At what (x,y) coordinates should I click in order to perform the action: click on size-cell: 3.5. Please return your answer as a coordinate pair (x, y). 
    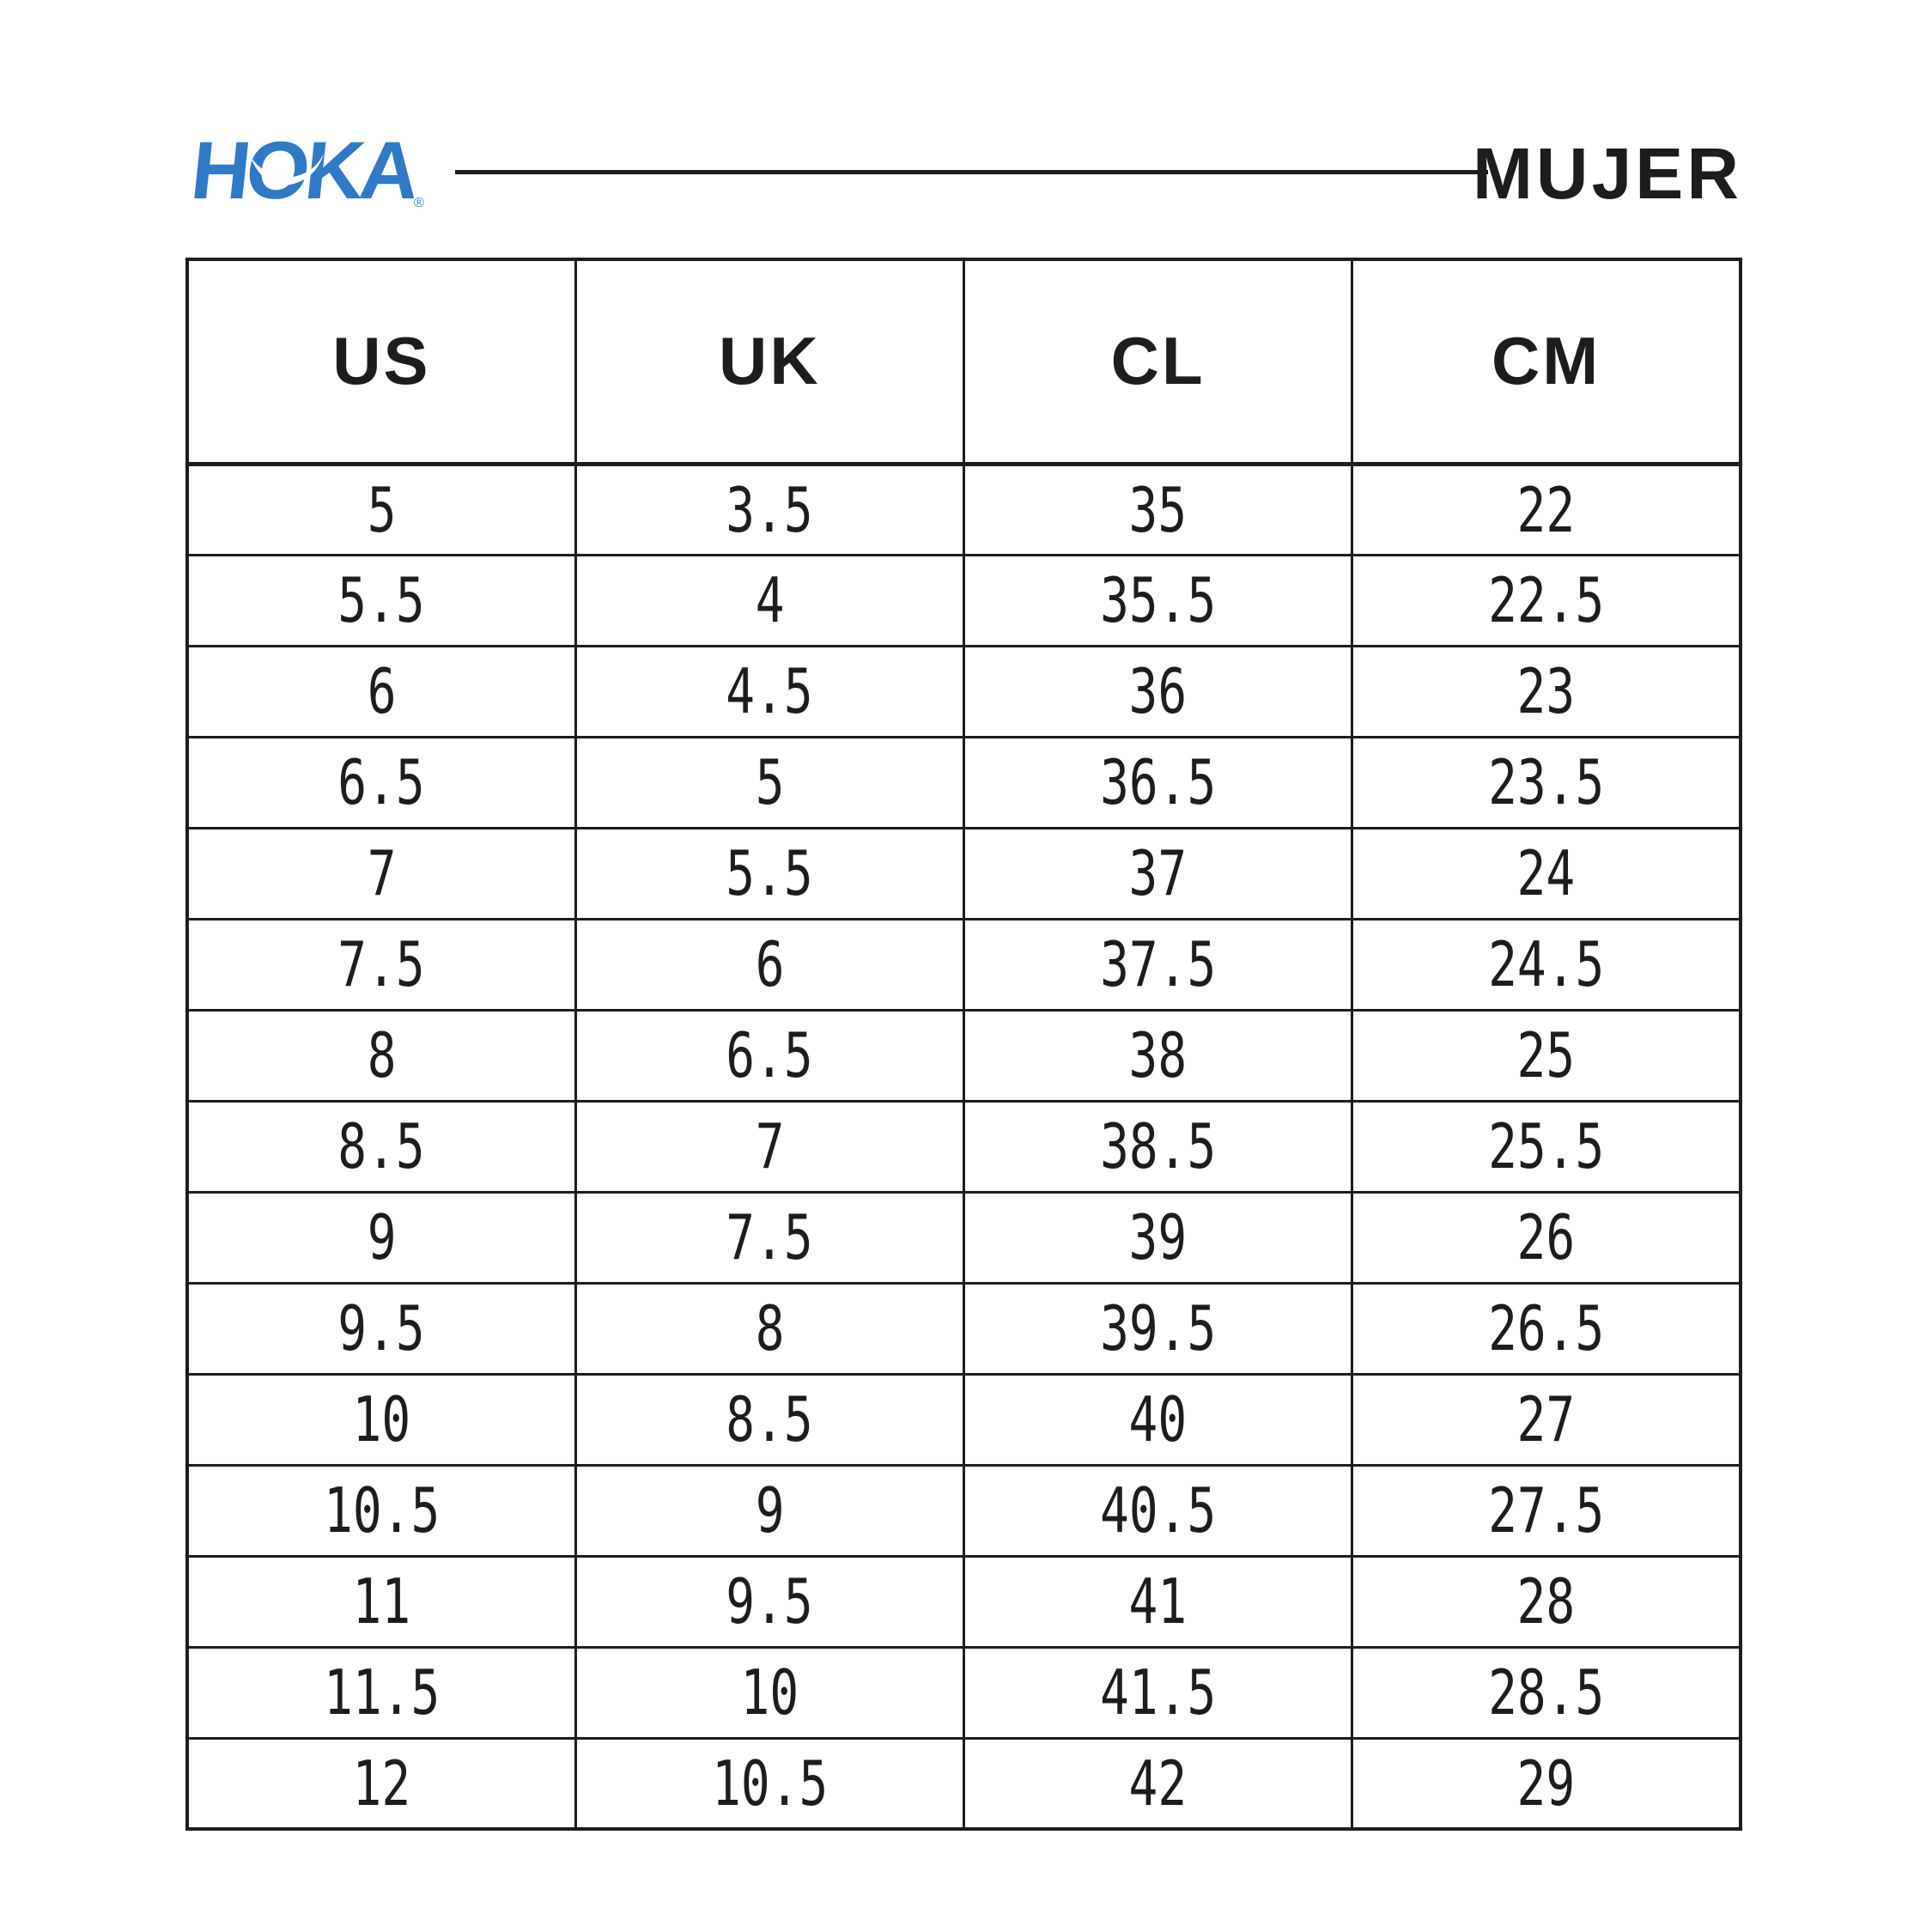
    Looking at the image, I should click on (770, 509).